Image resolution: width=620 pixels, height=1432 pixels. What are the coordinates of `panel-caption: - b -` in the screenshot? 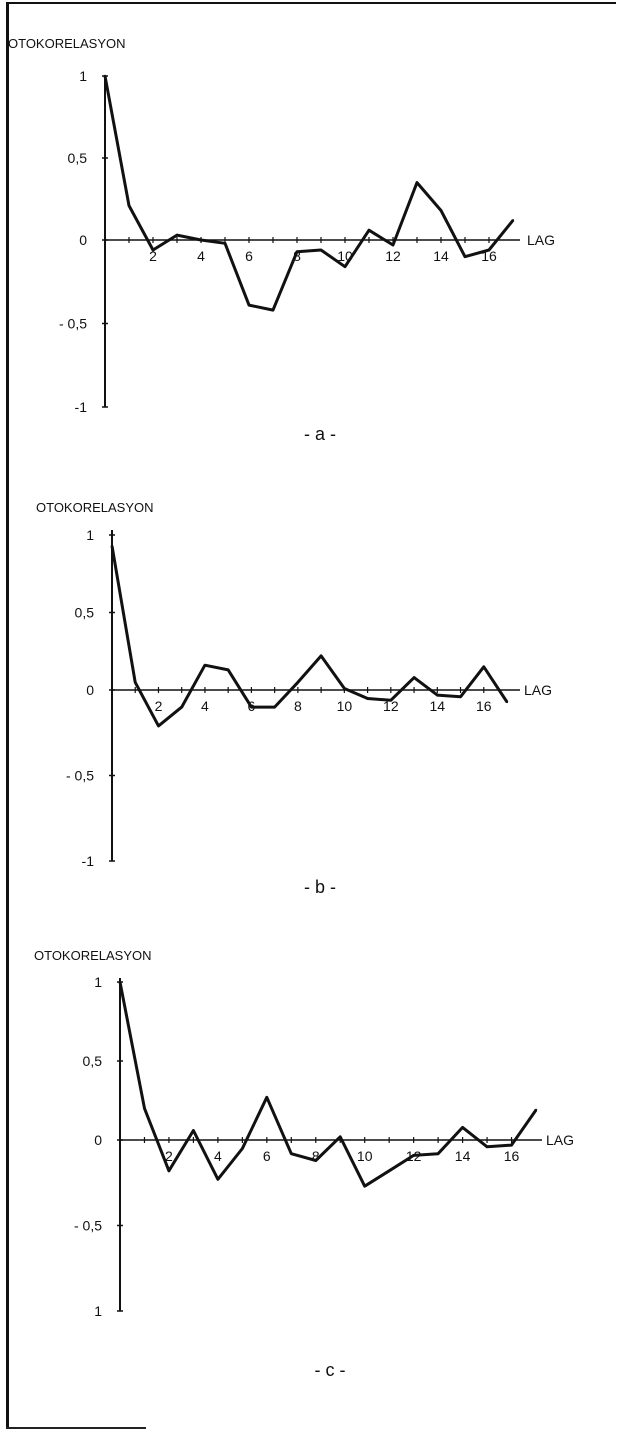 It's located at (320, 887).